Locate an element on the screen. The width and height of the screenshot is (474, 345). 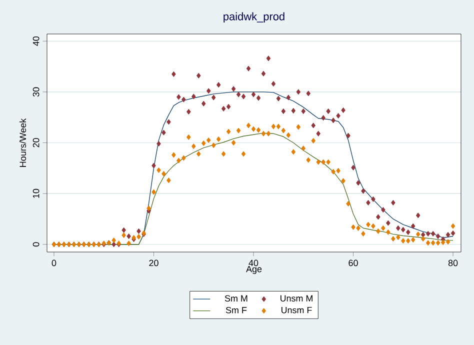
y-axis-title: Hours/Week is located at coordinates (22, 142).